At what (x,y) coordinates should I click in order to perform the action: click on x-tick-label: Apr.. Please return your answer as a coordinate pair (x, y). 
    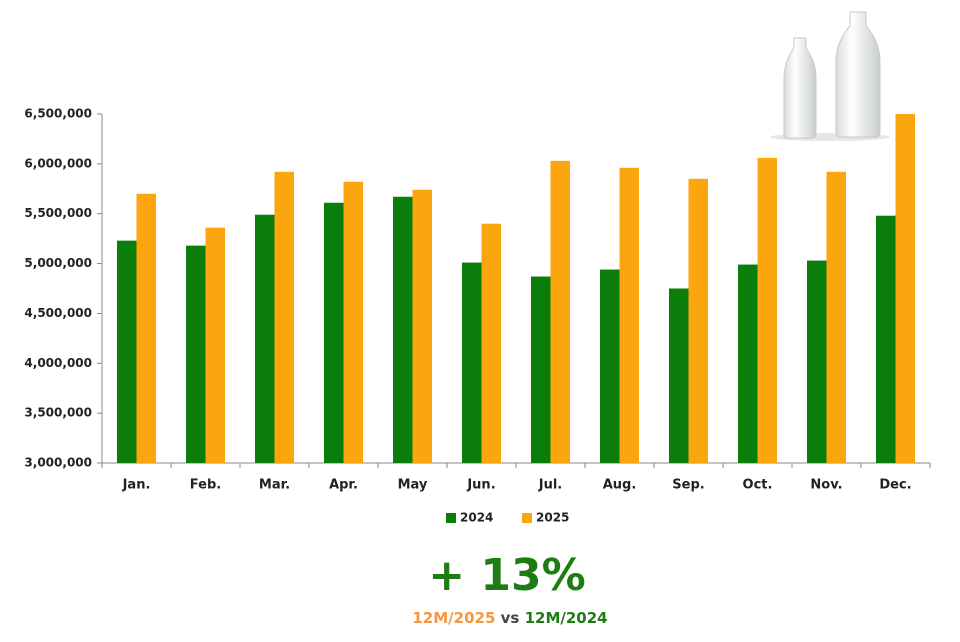
    Looking at the image, I should click on (343, 485).